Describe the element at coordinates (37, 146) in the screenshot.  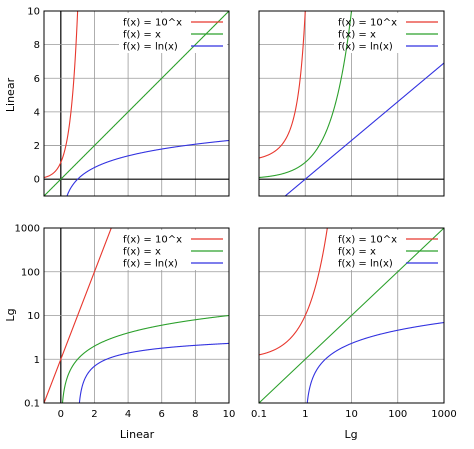
I see `y-tick-label: 2` at that location.